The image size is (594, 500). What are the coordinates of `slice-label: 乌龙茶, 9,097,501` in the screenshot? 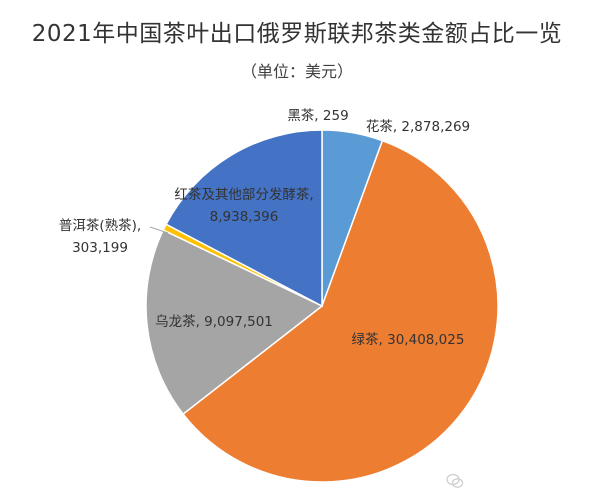 It's located at (214, 322).